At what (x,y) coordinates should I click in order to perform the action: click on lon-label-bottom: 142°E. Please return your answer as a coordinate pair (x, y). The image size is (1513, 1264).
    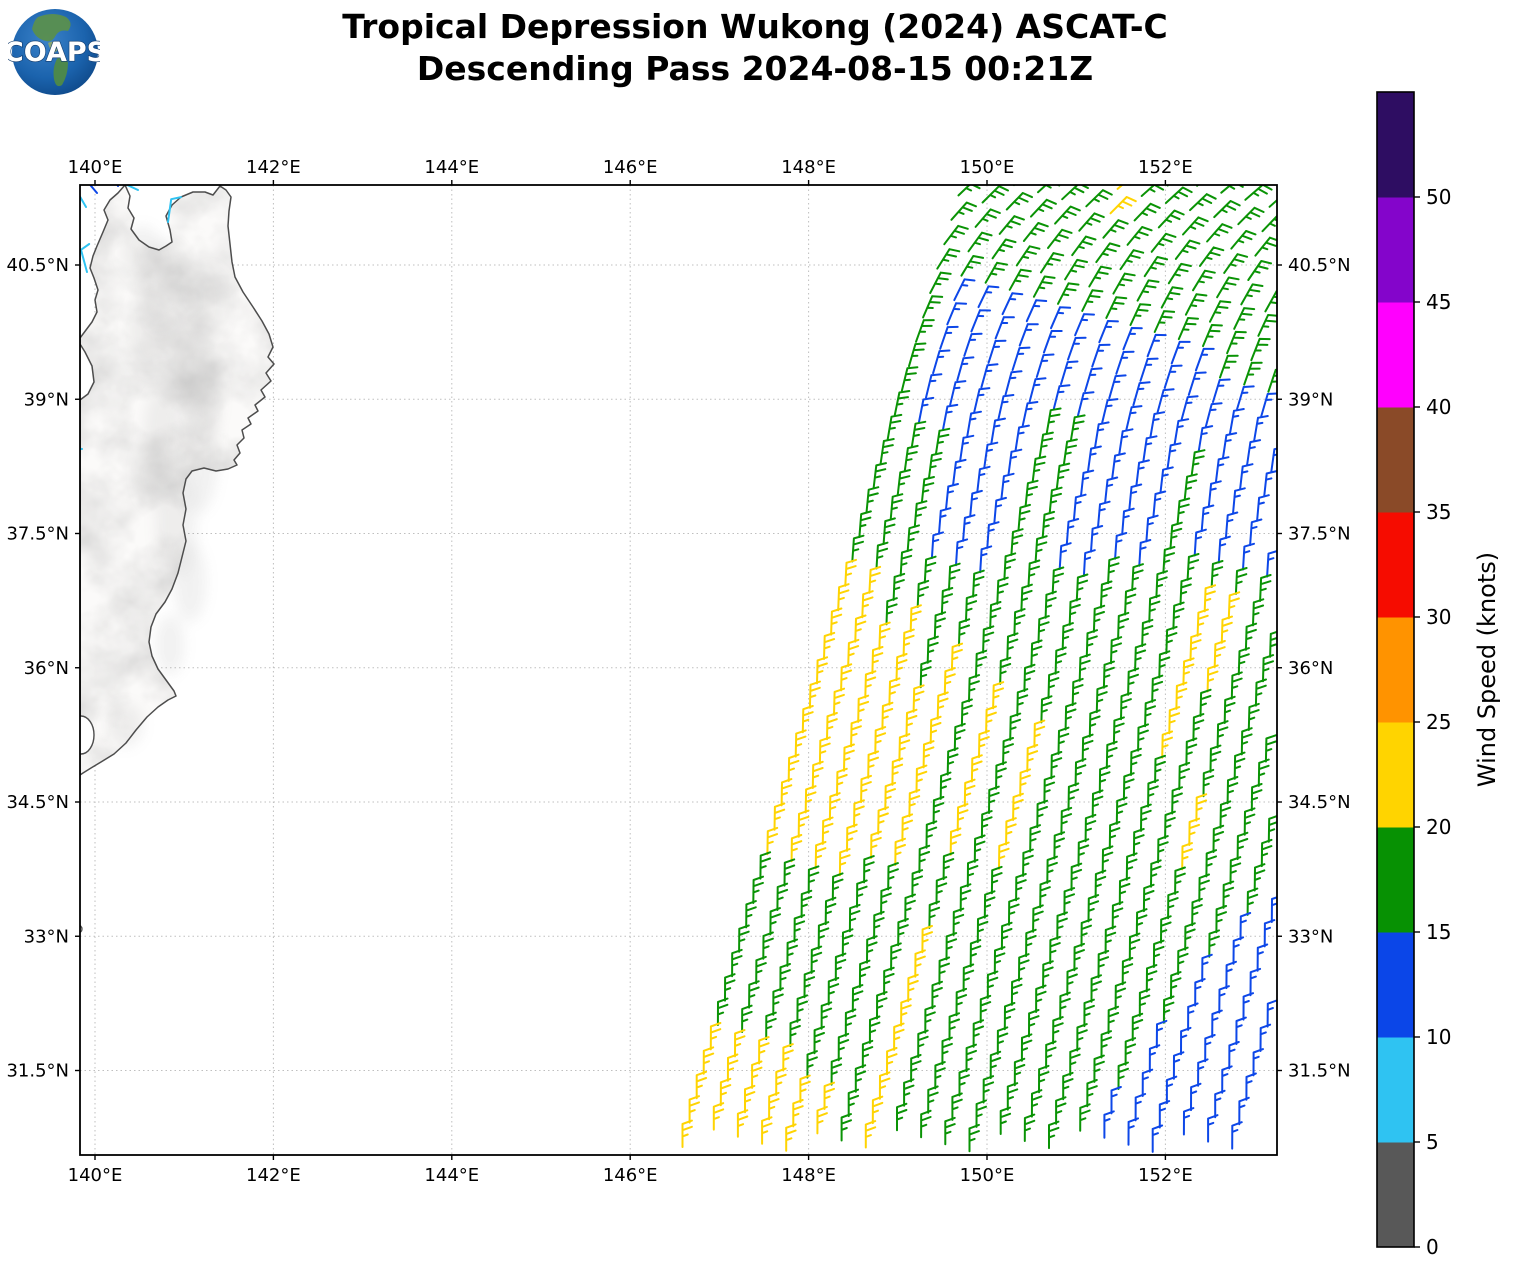
    Looking at the image, I should click on (273, 1175).